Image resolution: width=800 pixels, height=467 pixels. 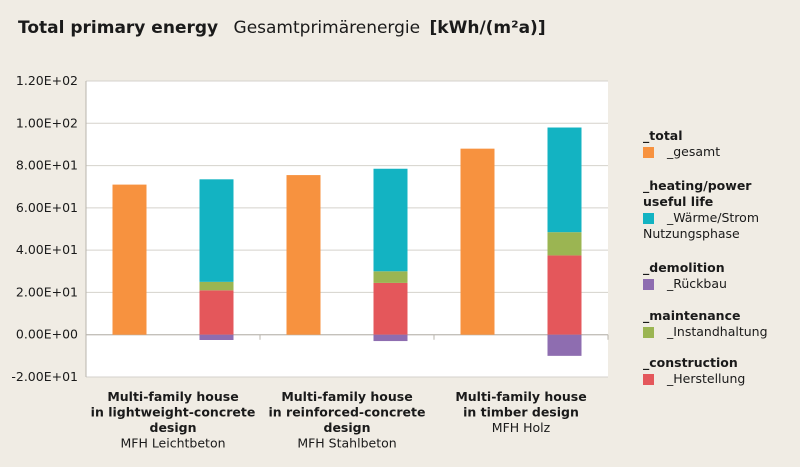 I want to click on legend-label-english: _heating/power useful life, so click(x=697, y=193).